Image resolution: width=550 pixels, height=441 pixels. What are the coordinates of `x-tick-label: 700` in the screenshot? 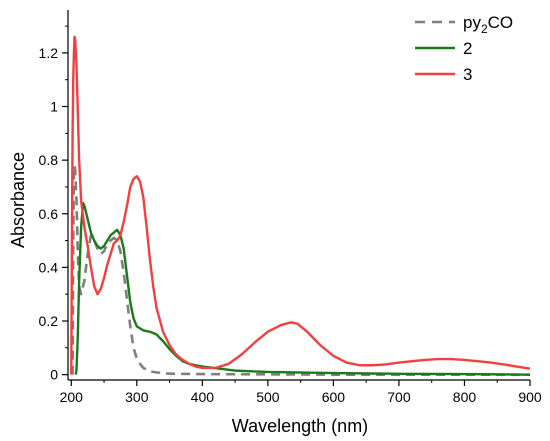 It's located at (399, 397).